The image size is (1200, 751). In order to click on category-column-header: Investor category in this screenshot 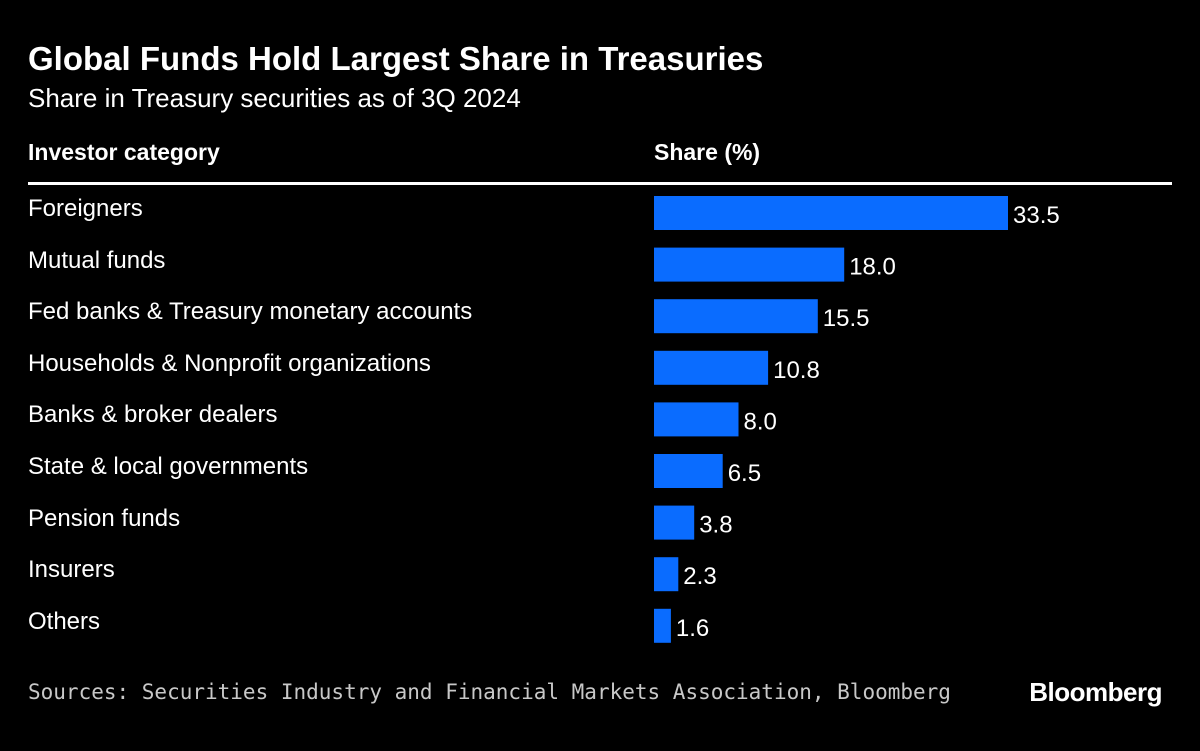, I will do `click(124, 152)`.